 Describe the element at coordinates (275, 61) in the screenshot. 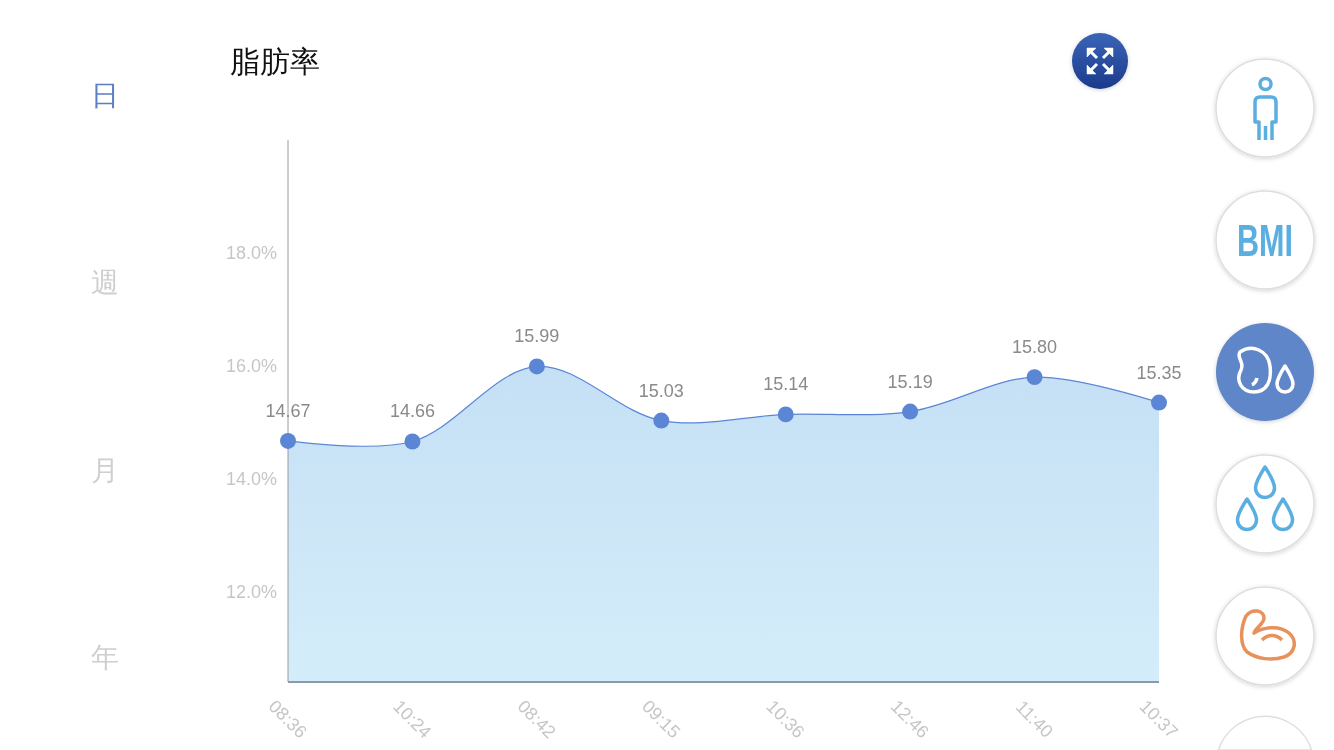

I see `chart-title: 脂肪率` at that location.